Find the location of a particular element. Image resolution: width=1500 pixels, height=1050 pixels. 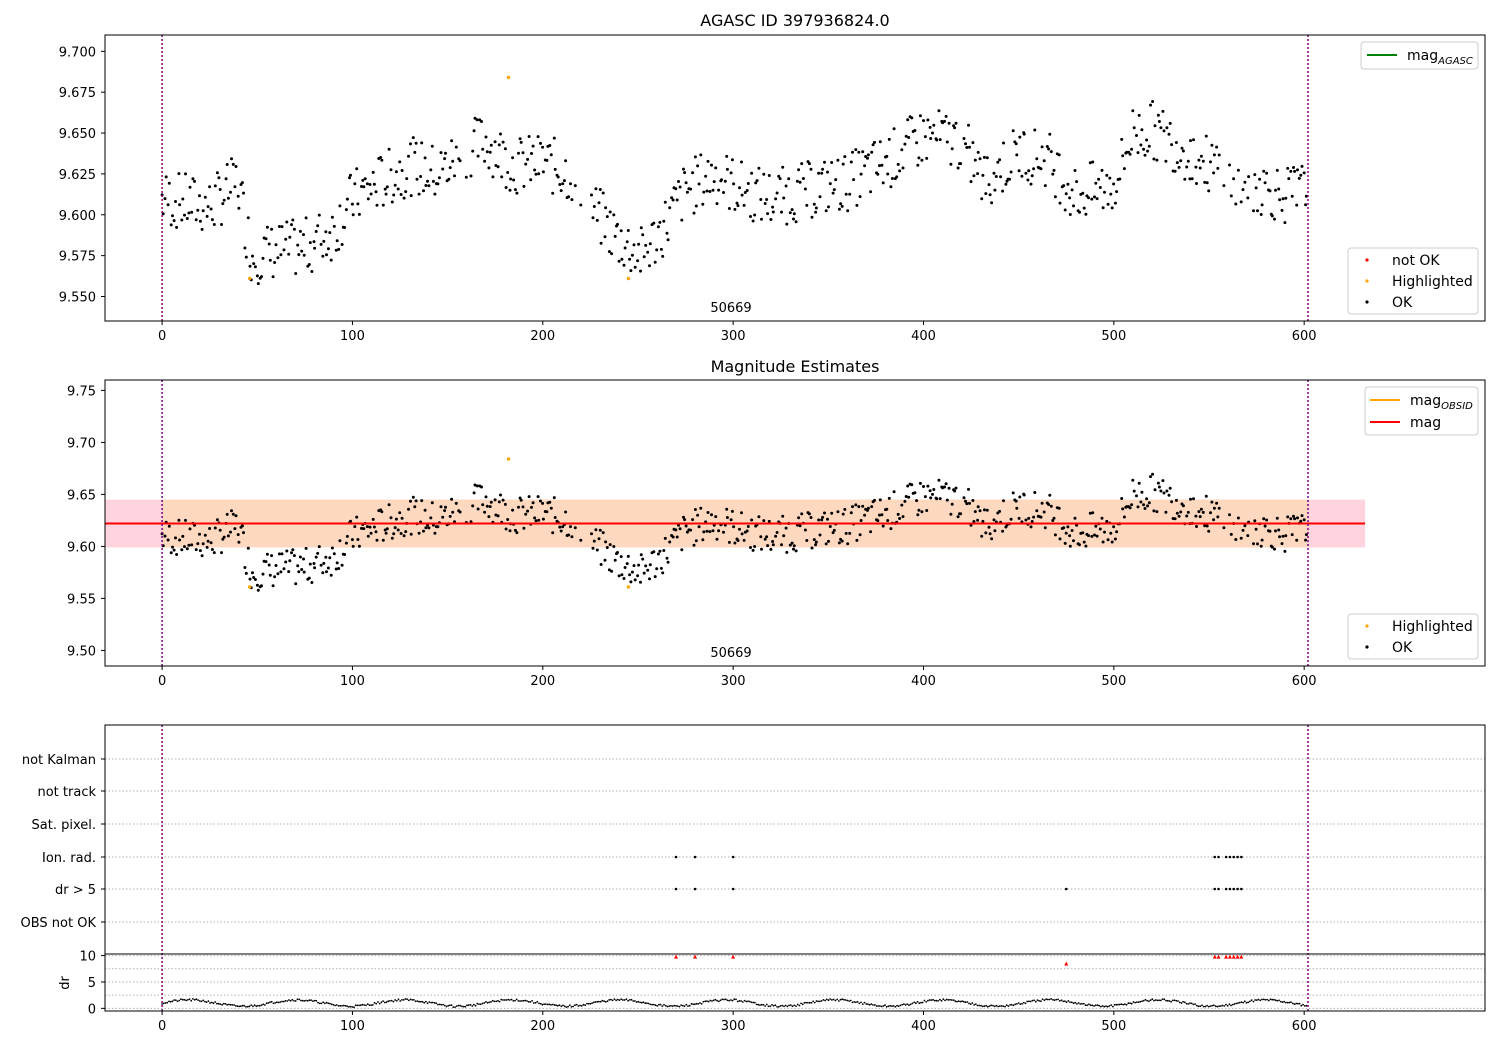

x-tick-label: 200 is located at coordinates (542, 681).